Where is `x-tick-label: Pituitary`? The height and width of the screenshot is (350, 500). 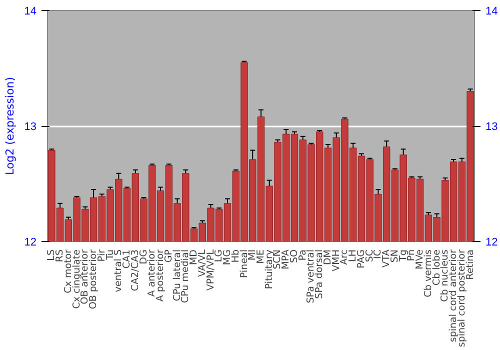
x-tick-label: Pituitary is located at coordinates (269, 269).